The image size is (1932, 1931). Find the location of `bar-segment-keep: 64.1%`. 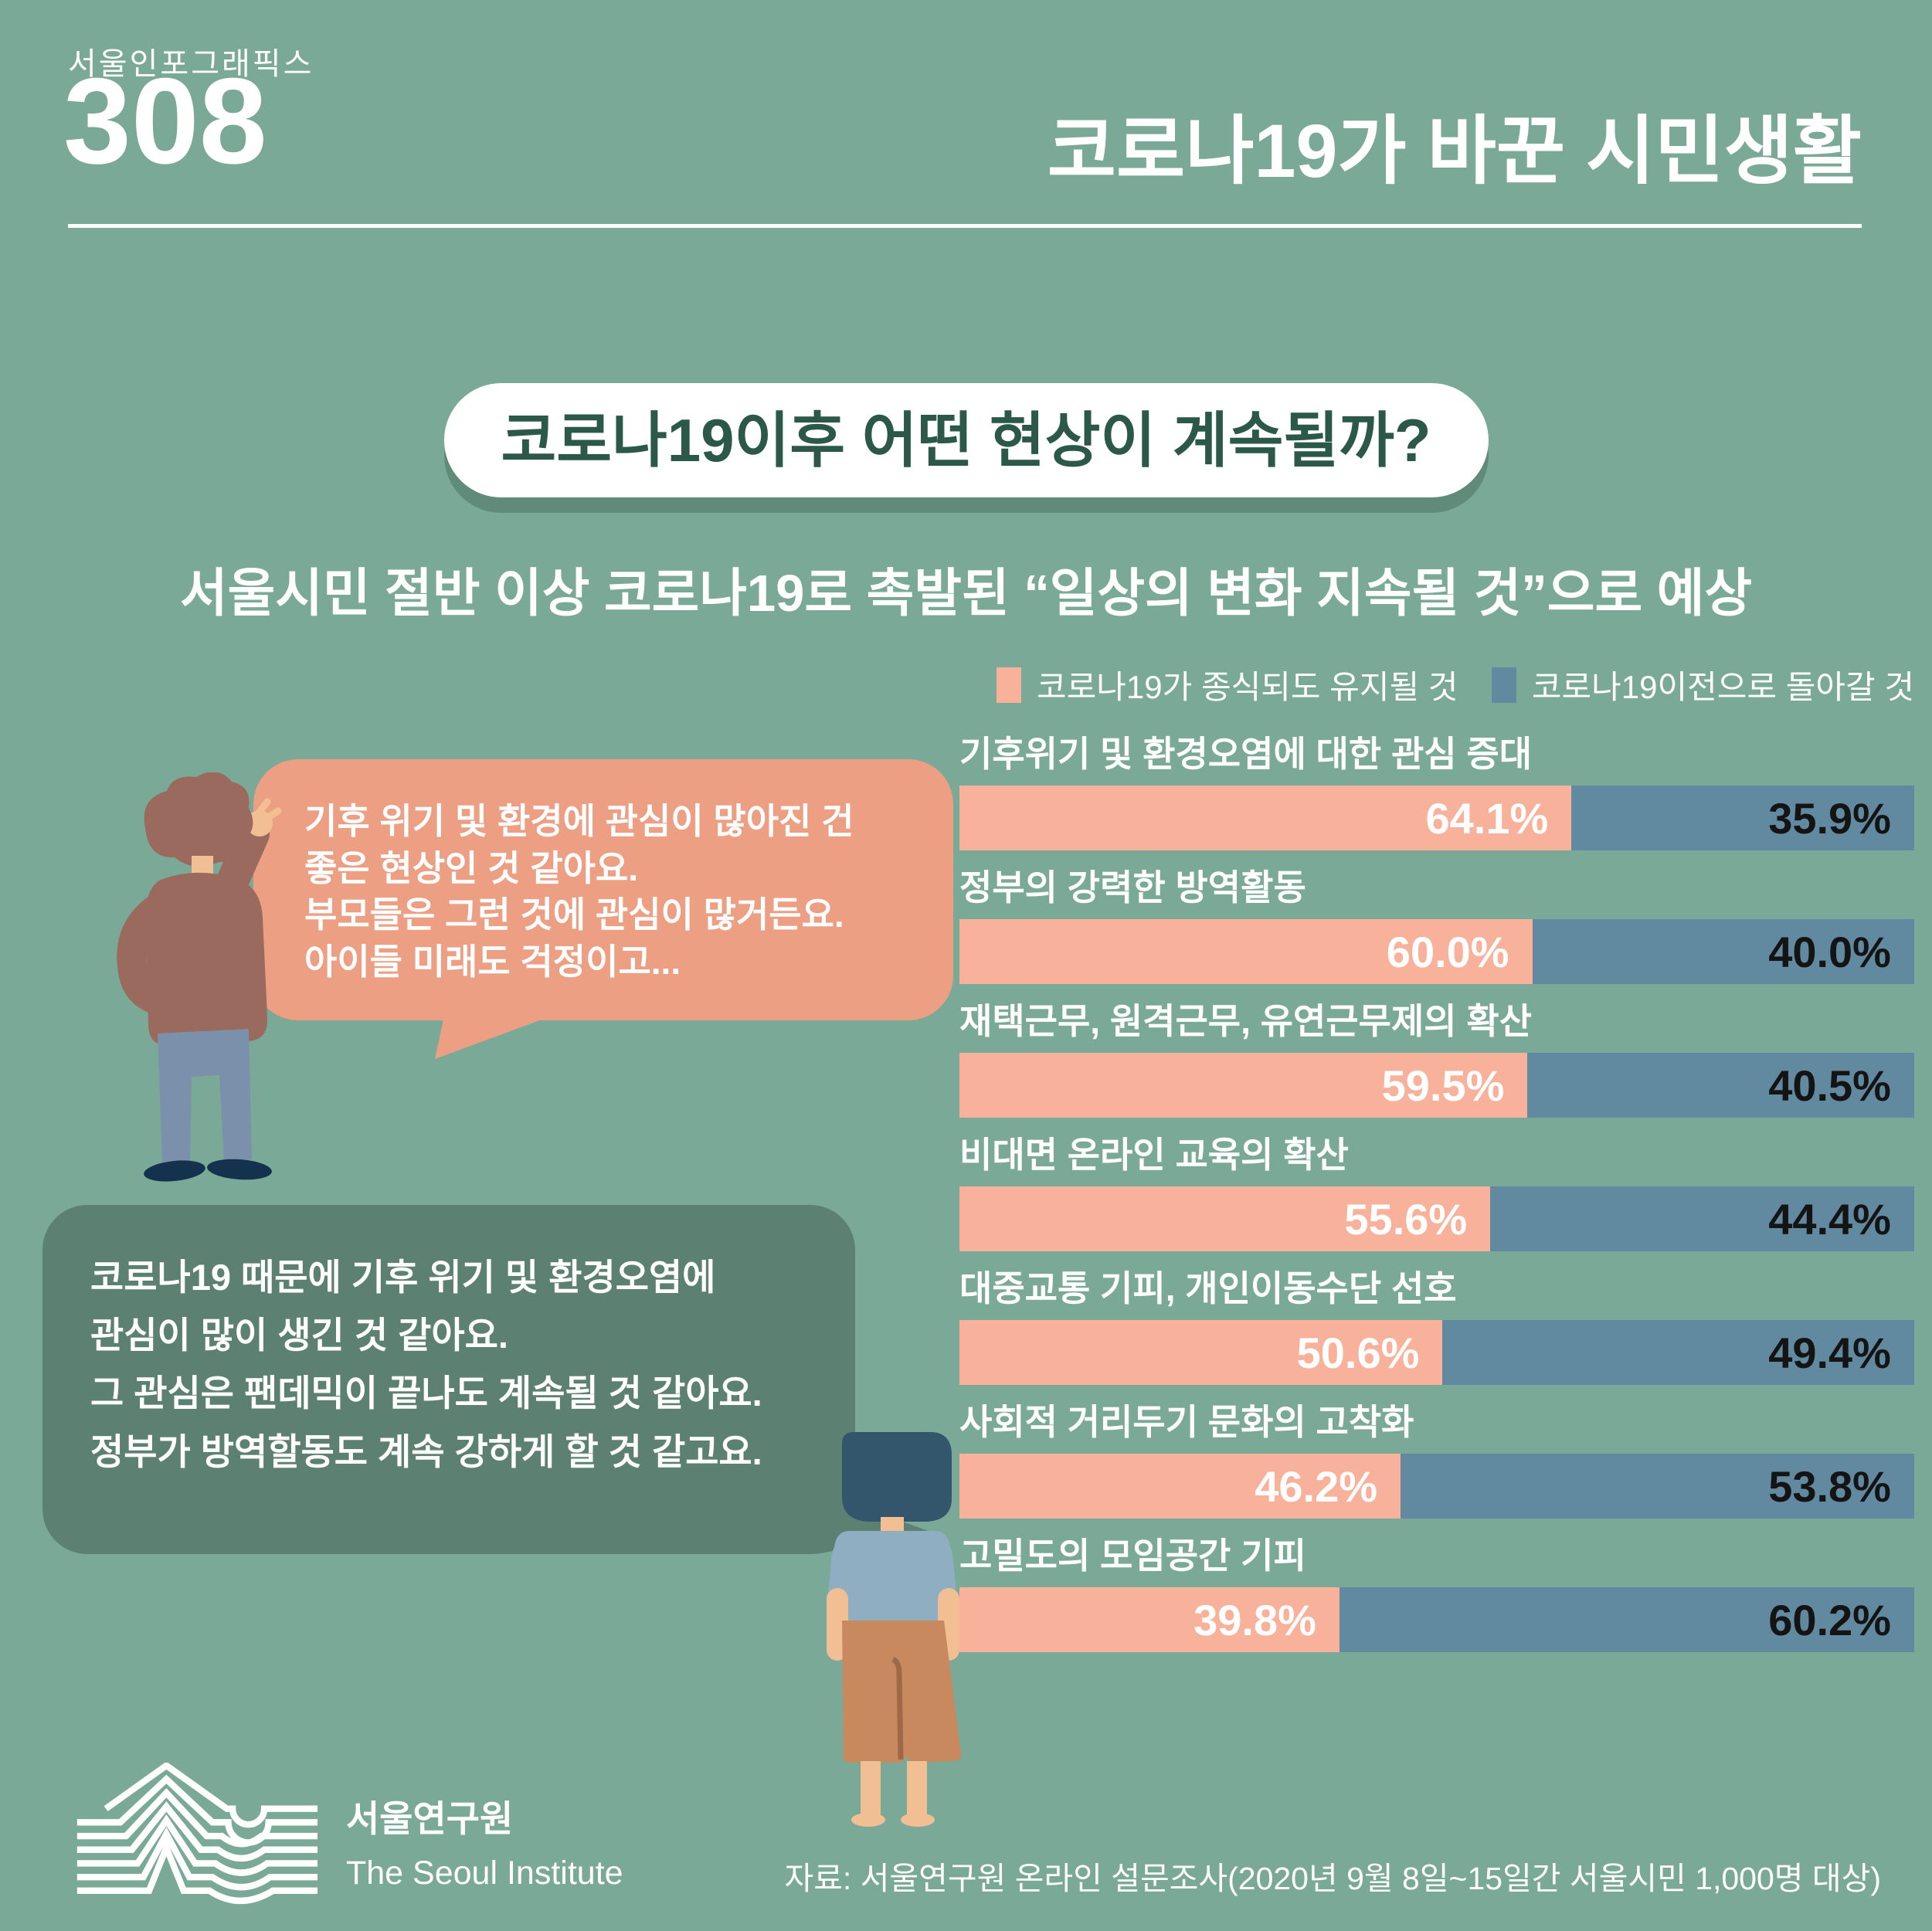

bar-segment-keep: 64.1% is located at coordinates (1266, 818).